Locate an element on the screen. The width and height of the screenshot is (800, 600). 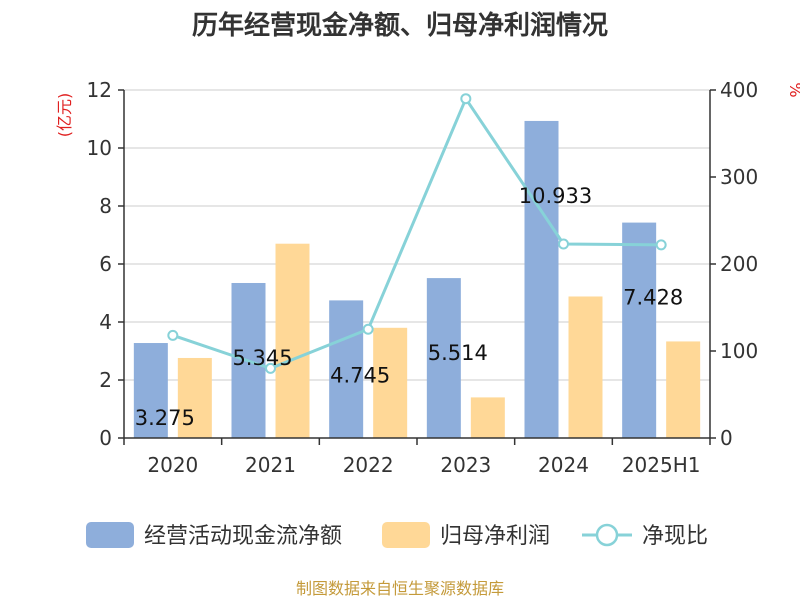
legend-label: 经营活动现金流净额 is located at coordinates (243, 536).